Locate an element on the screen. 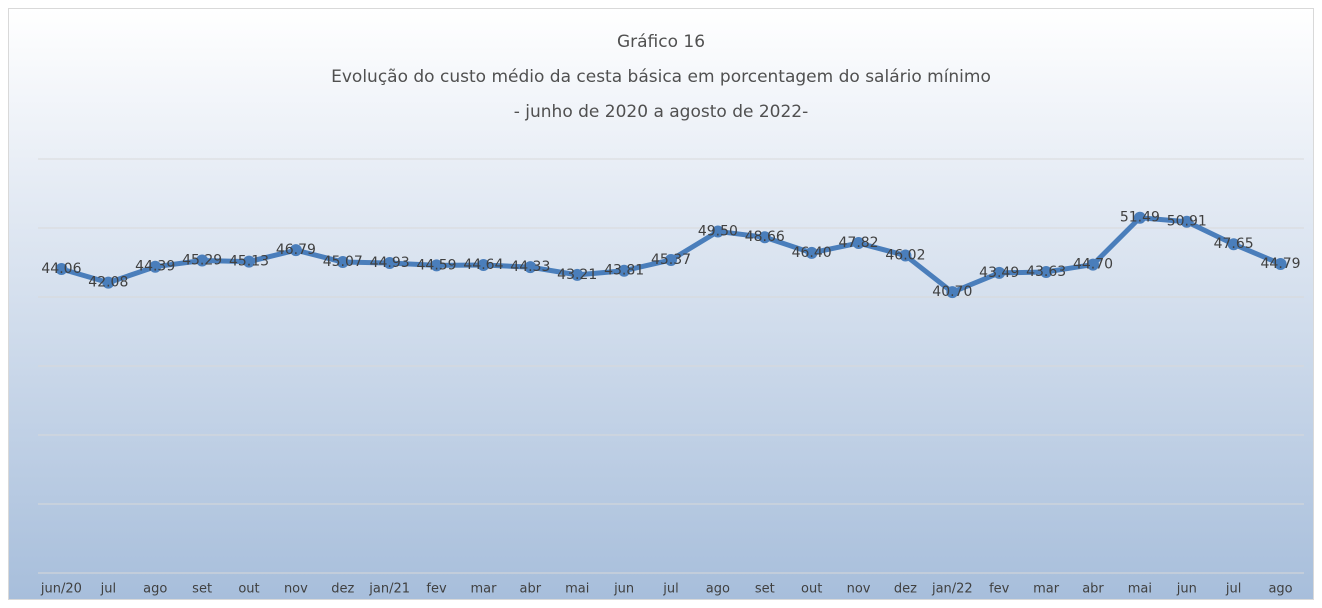  data-label: 44.64 is located at coordinates (483, 265).